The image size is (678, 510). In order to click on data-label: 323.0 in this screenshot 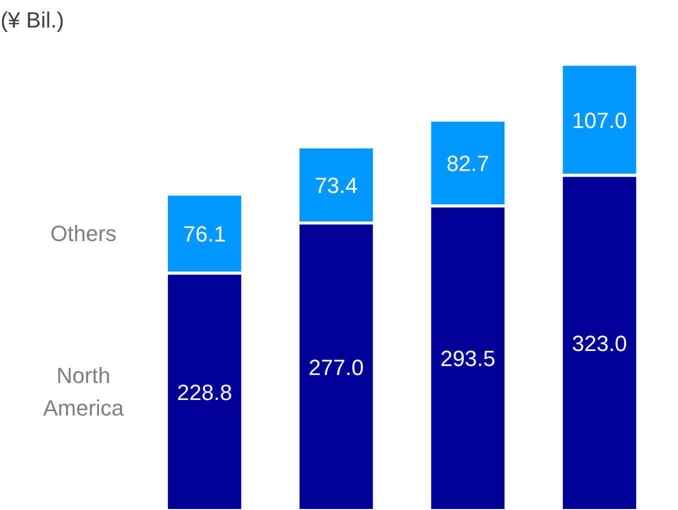, I will do `click(600, 343)`.